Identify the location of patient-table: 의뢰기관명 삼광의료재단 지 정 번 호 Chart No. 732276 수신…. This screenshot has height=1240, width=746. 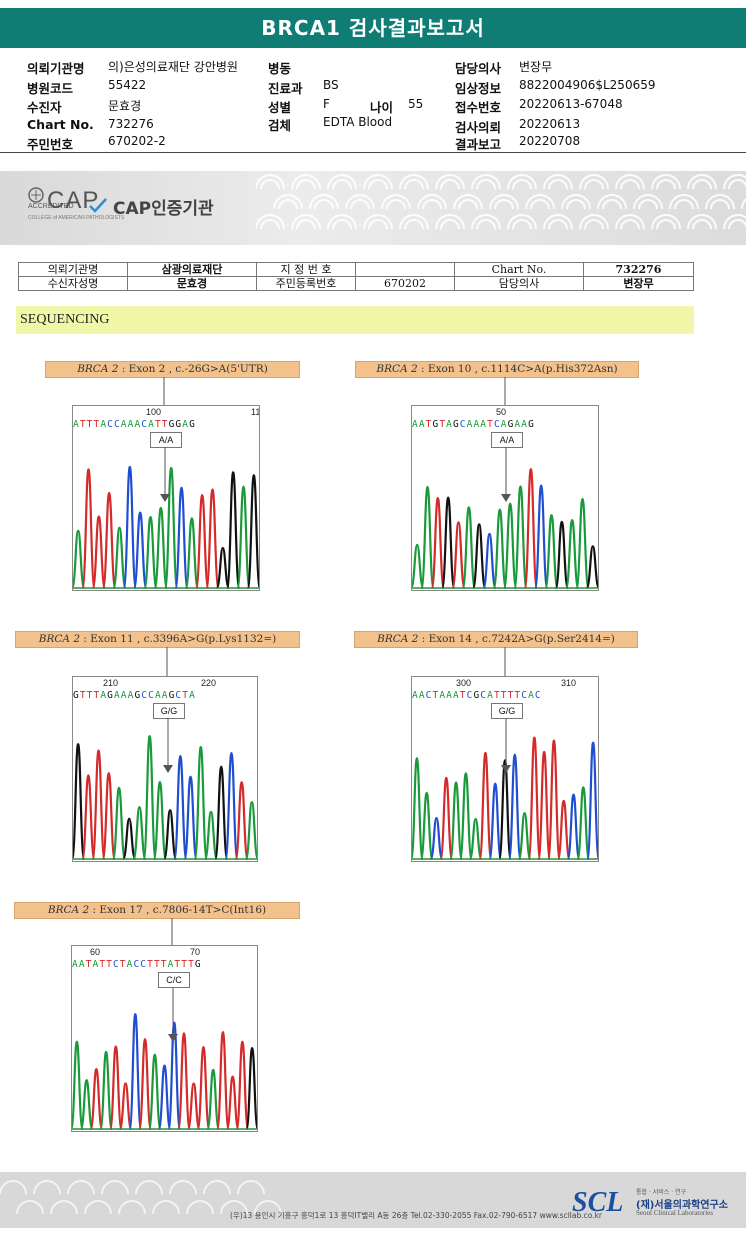
(356, 276).